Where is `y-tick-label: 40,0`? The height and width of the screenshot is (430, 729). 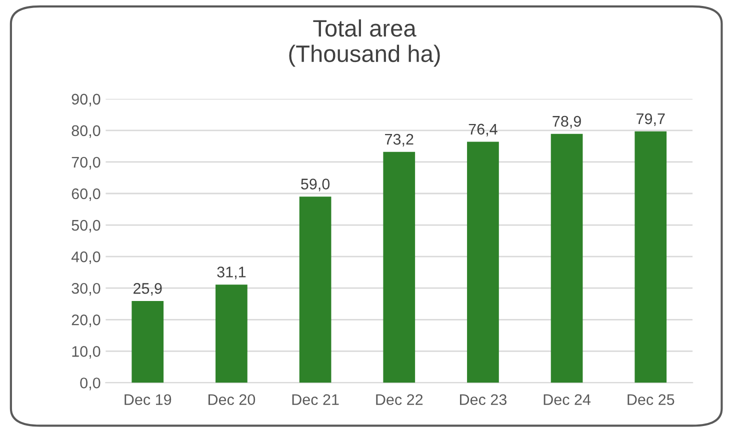 y-tick-label: 40,0 is located at coordinates (85, 257).